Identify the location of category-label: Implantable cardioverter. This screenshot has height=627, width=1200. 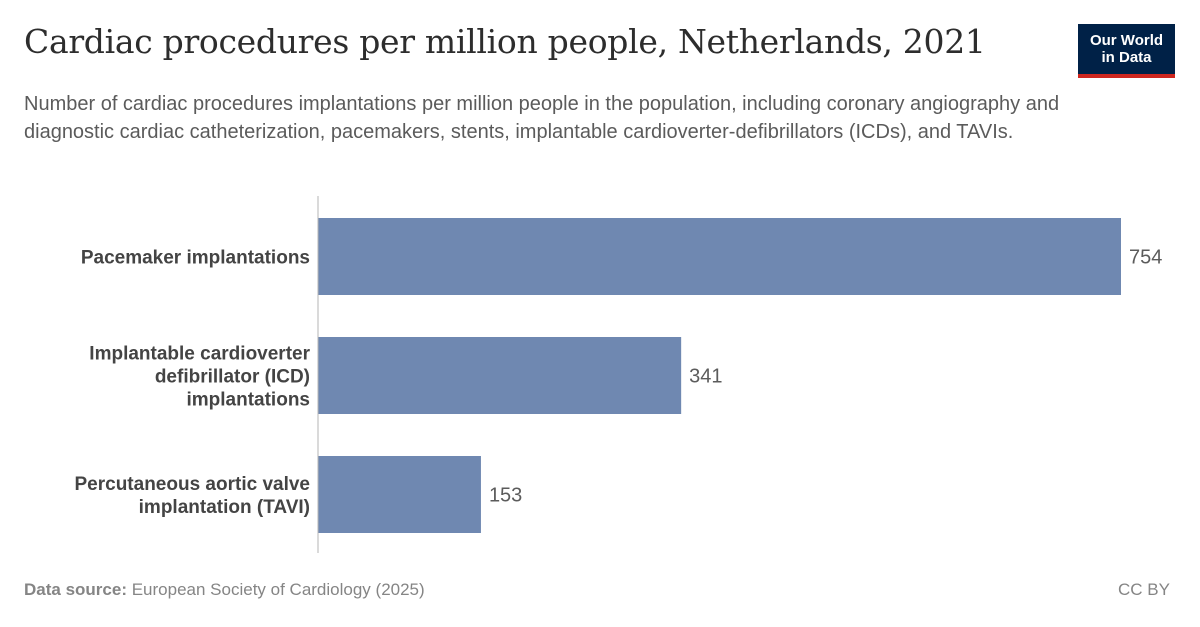
(199, 354).